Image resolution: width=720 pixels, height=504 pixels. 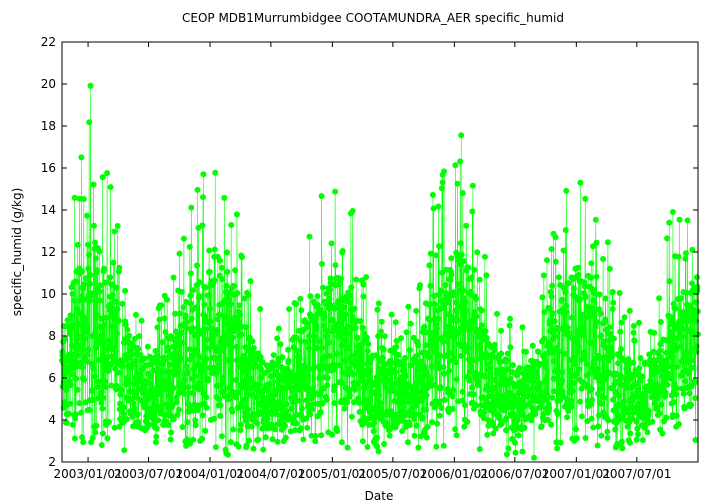 What do you see at coordinates (48, 294) in the screenshot?
I see `y-tick-label: 10` at bounding box center [48, 294].